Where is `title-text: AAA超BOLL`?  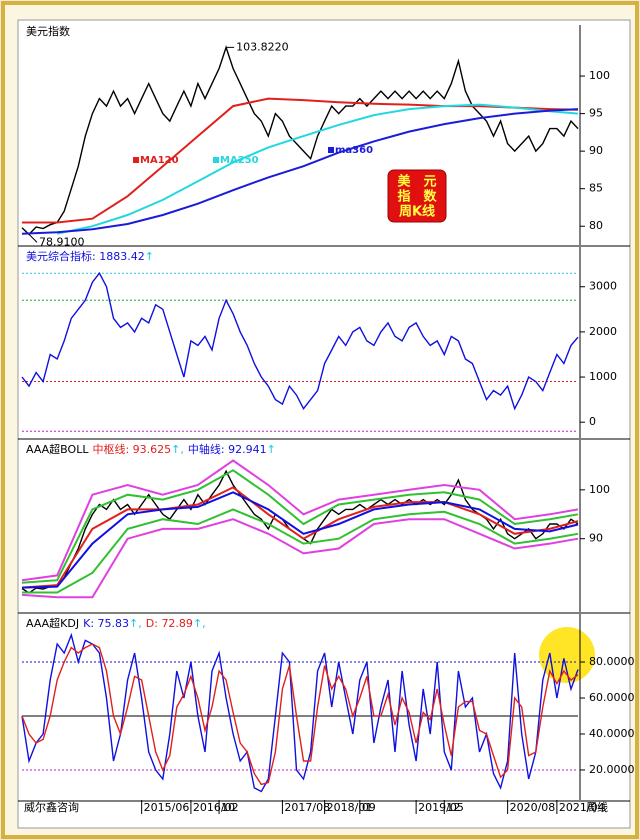
title-text: AAA超BOLL is located at coordinates (57, 449).